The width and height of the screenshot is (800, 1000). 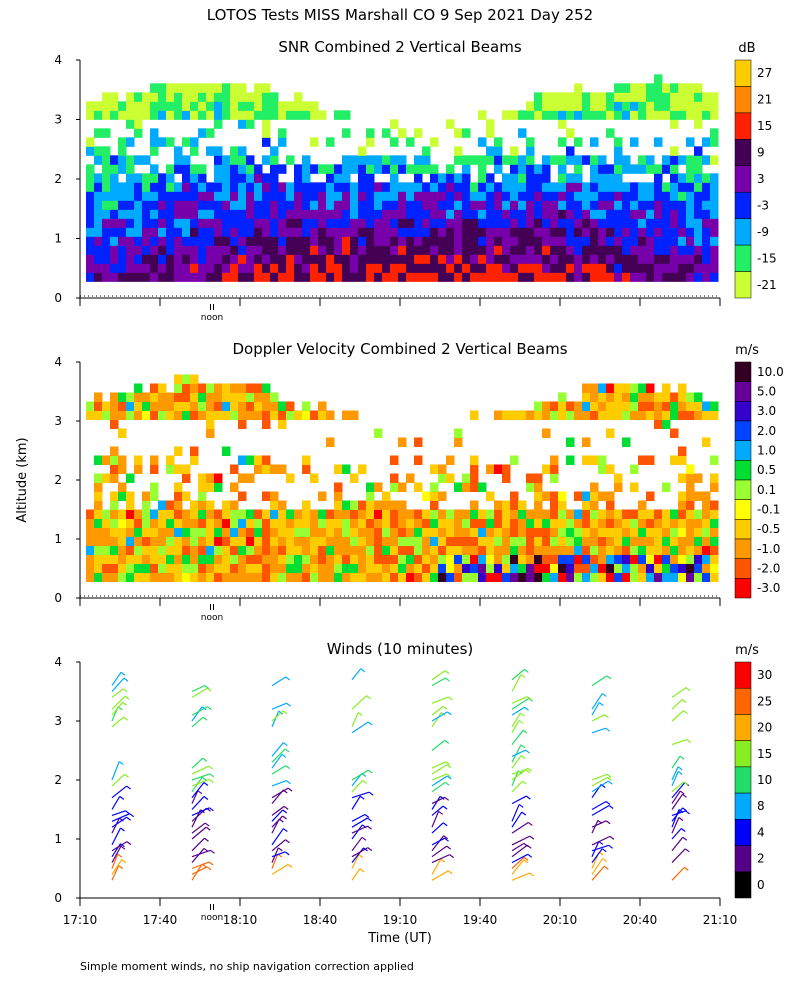 What do you see at coordinates (764, 728) in the screenshot?
I see `colorbar-label: 20` at bounding box center [764, 728].